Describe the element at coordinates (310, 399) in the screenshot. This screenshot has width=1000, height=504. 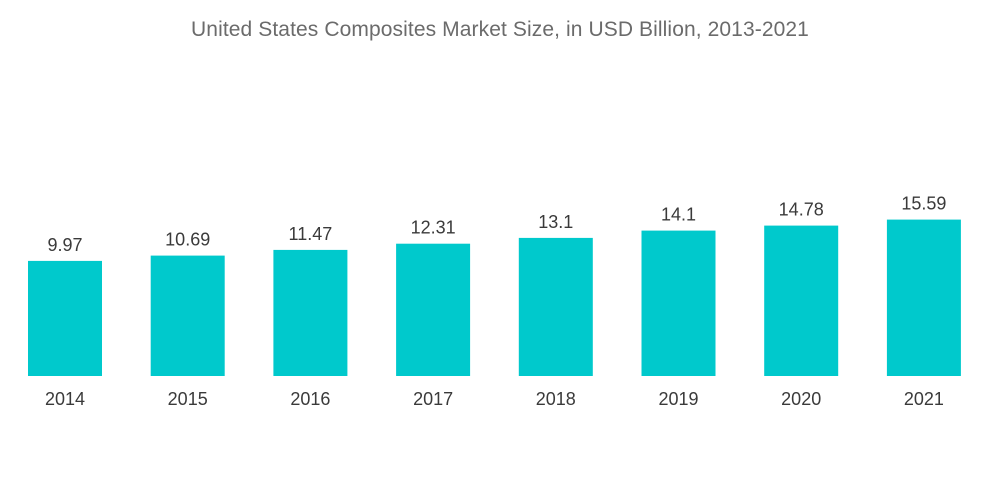
I see `x-tick-label-2016: 2016` at that location.